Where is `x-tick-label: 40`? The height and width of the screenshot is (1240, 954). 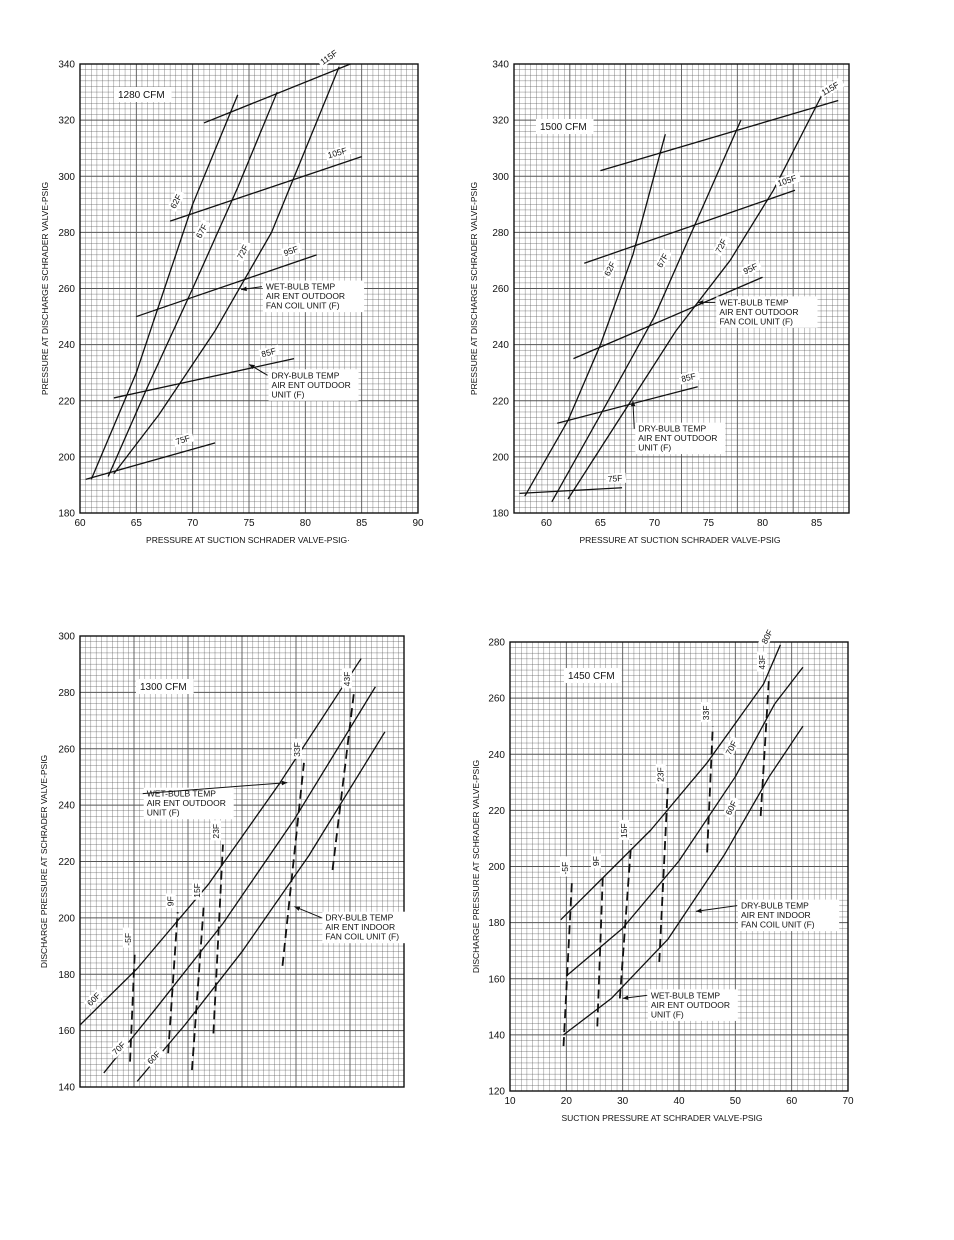 x-tick-label: 40 is located at coordinates (679, 1101).